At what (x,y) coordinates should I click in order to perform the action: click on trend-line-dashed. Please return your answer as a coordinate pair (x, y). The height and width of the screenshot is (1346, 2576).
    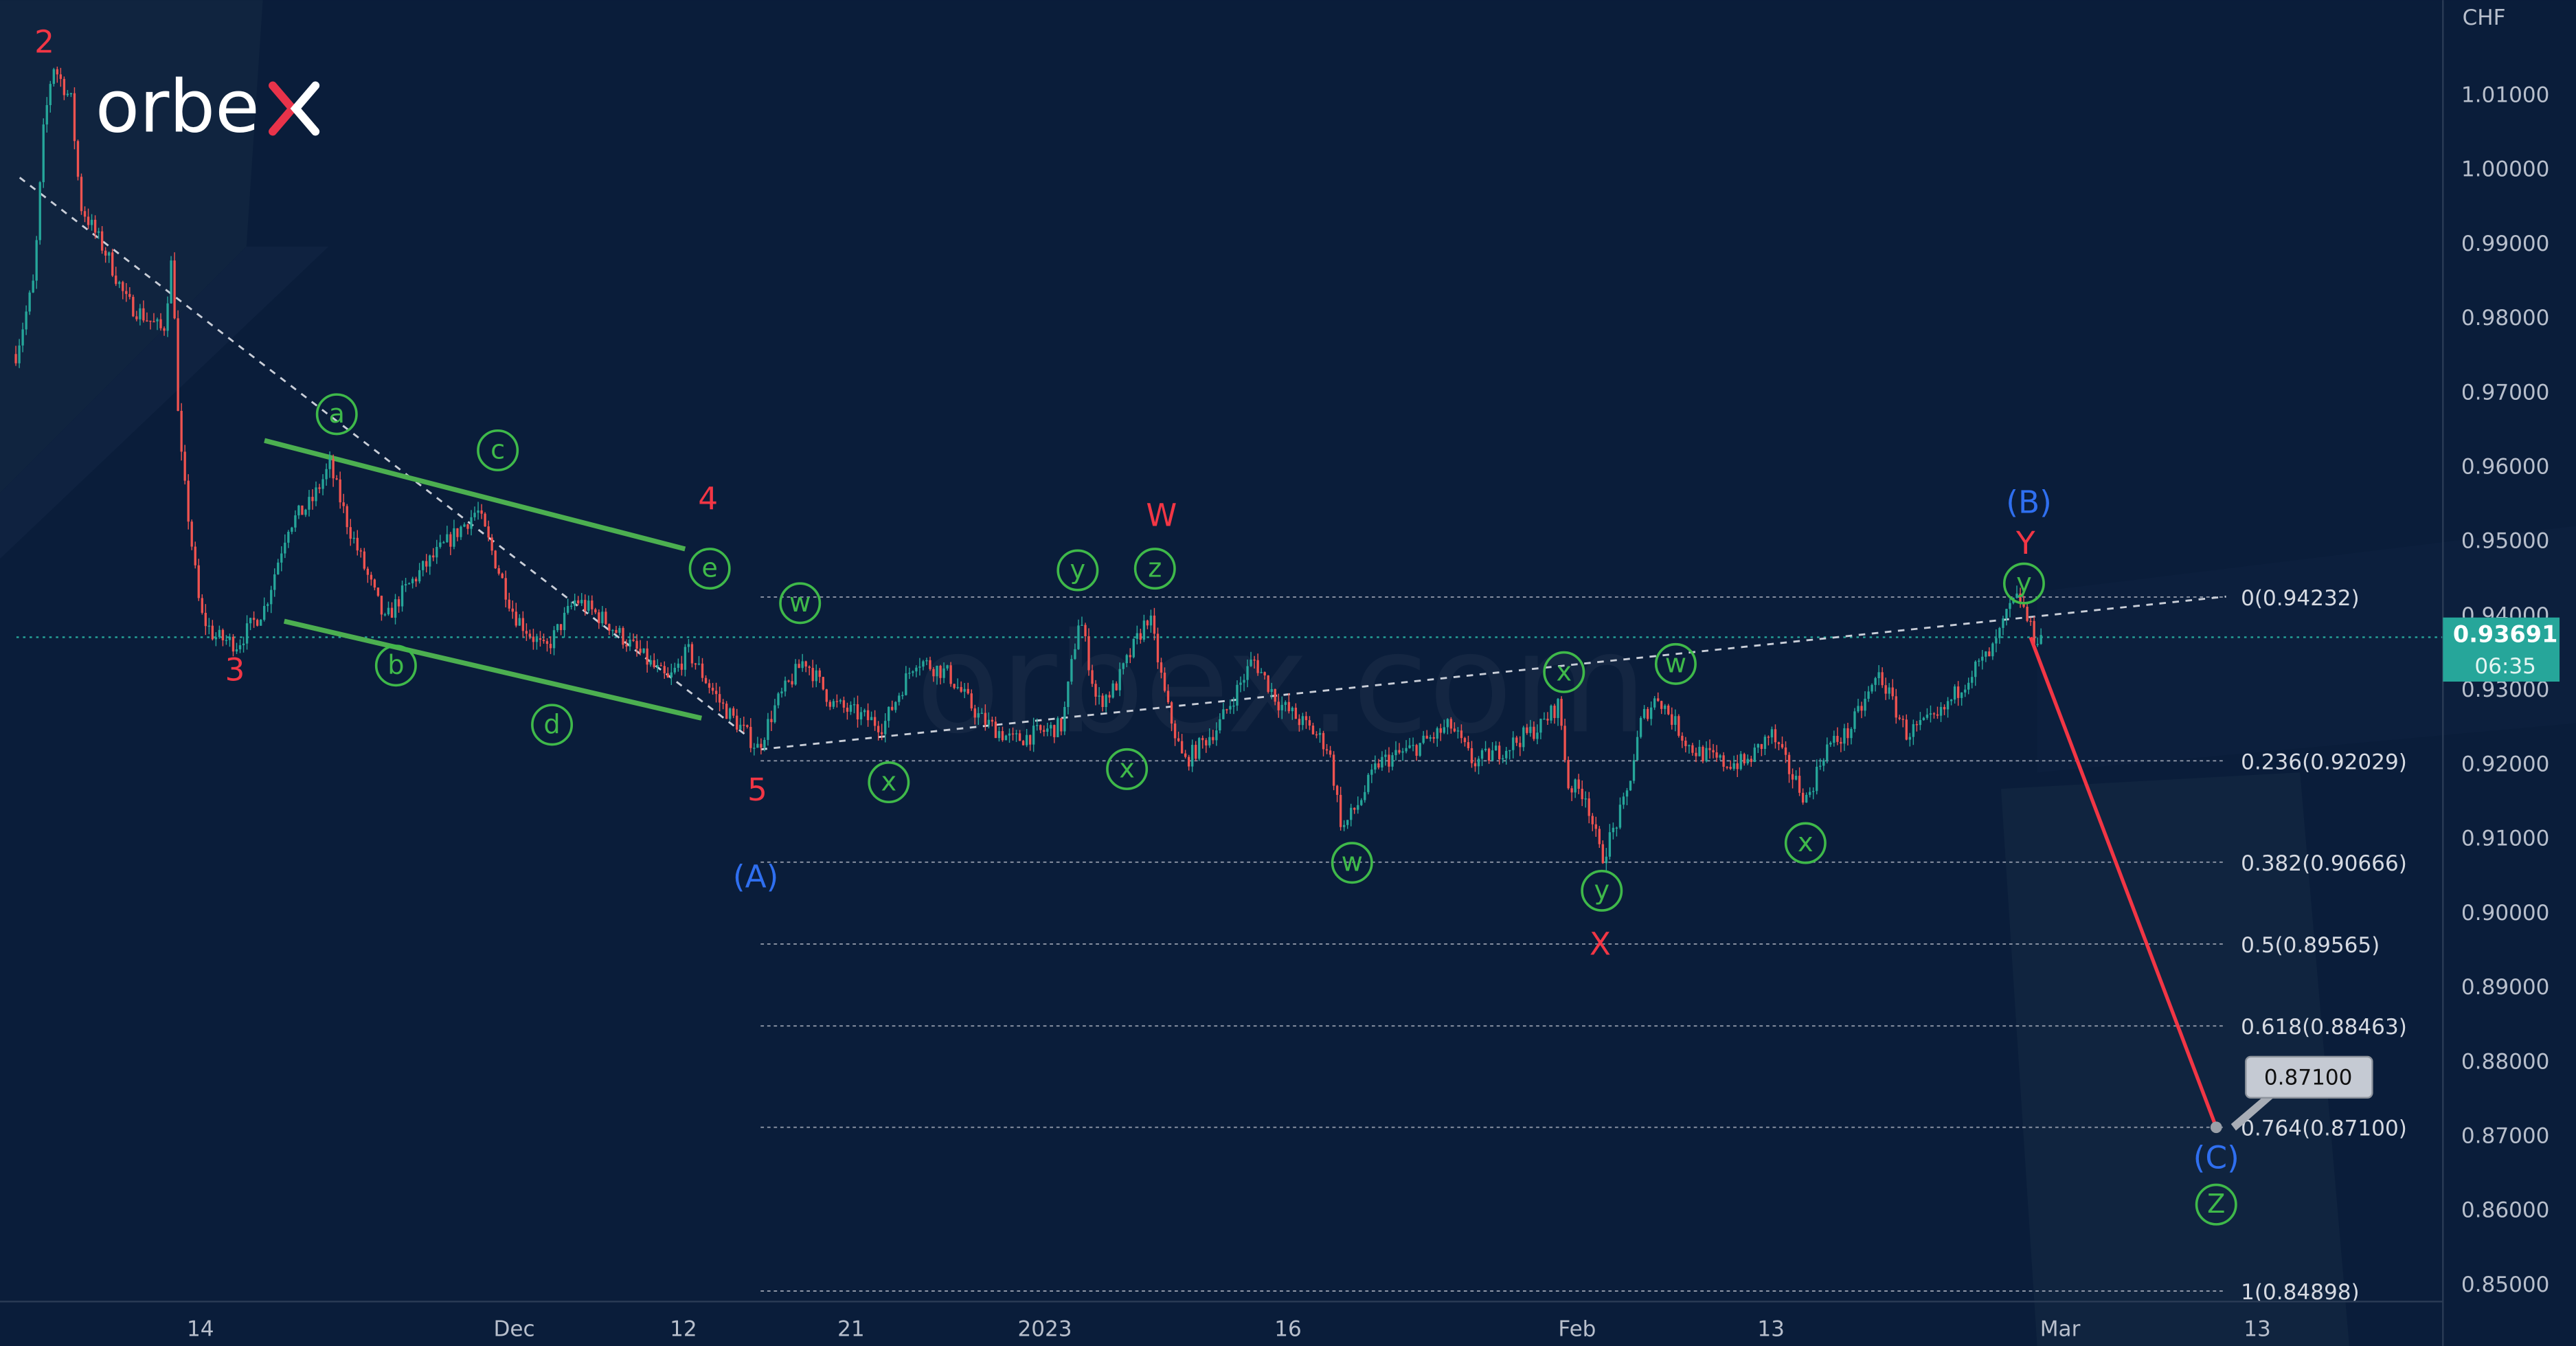
    Looking at the image, I should click on (1493, 673).